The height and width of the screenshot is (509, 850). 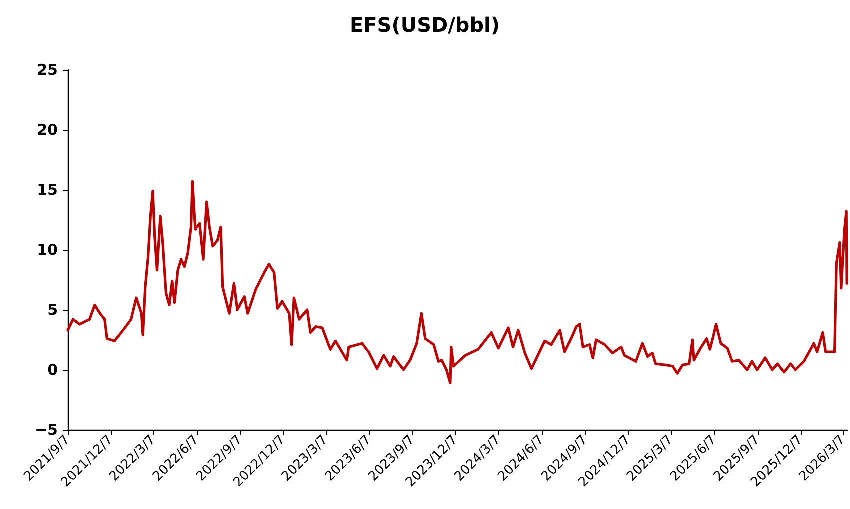 What do you see at coordinates (53, 310) in the screenshot?
I see `y-tick-label: 5` at bounding box center [53, 310].